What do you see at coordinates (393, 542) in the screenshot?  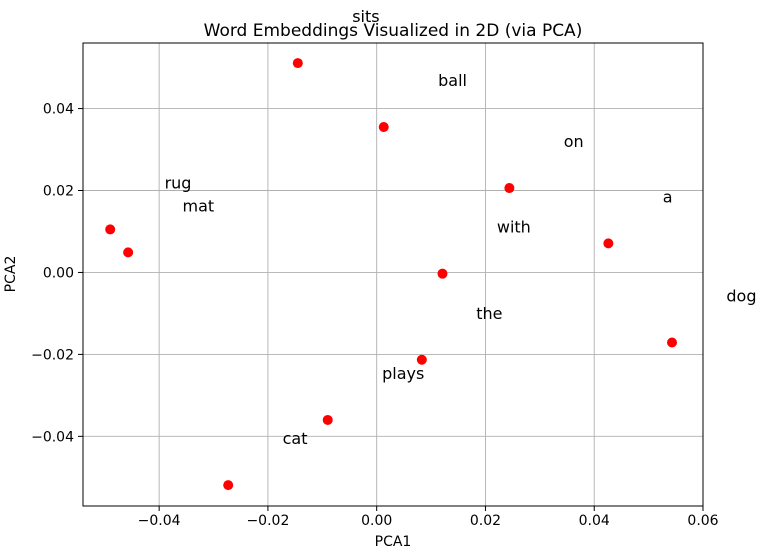 I see `x-axis-label: PCA1` at bounding box center [393, 542].